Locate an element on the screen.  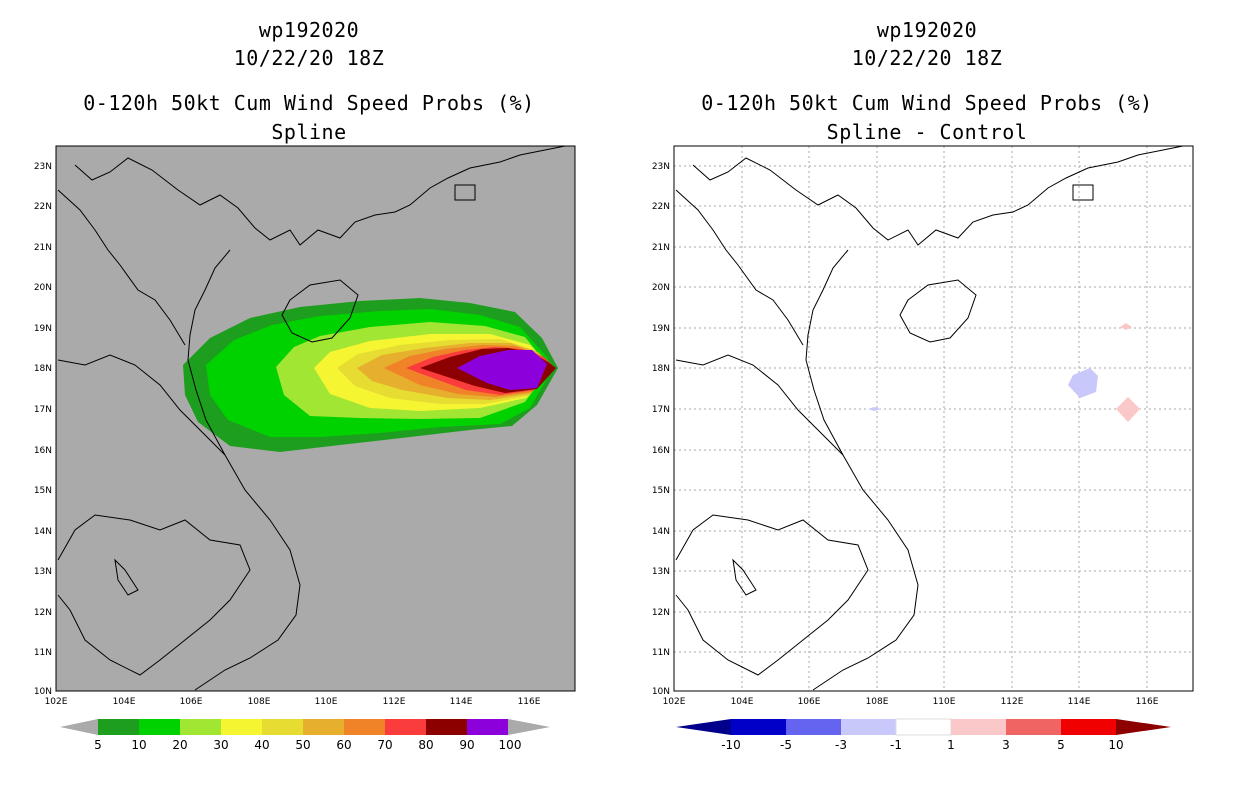
subtitle: Spline - Control is located at coordinates (927, 132).